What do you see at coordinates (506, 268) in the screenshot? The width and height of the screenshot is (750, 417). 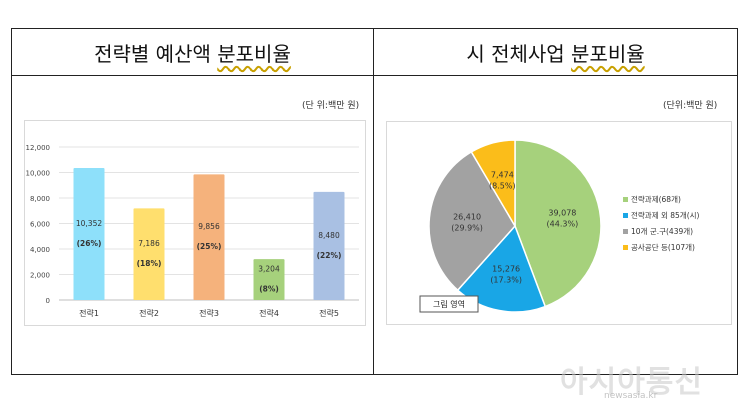 I see `pie-value-label: 15,276` at bounding box center [506, 268].